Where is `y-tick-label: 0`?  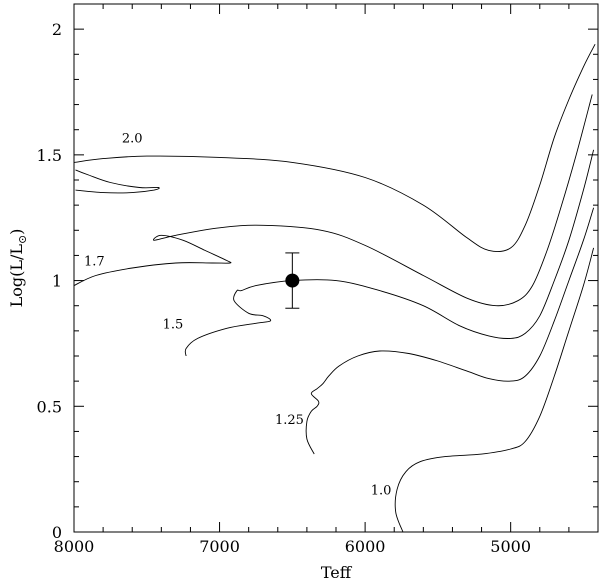 y-tick-label: 0 is located at coordinates (57, 532).